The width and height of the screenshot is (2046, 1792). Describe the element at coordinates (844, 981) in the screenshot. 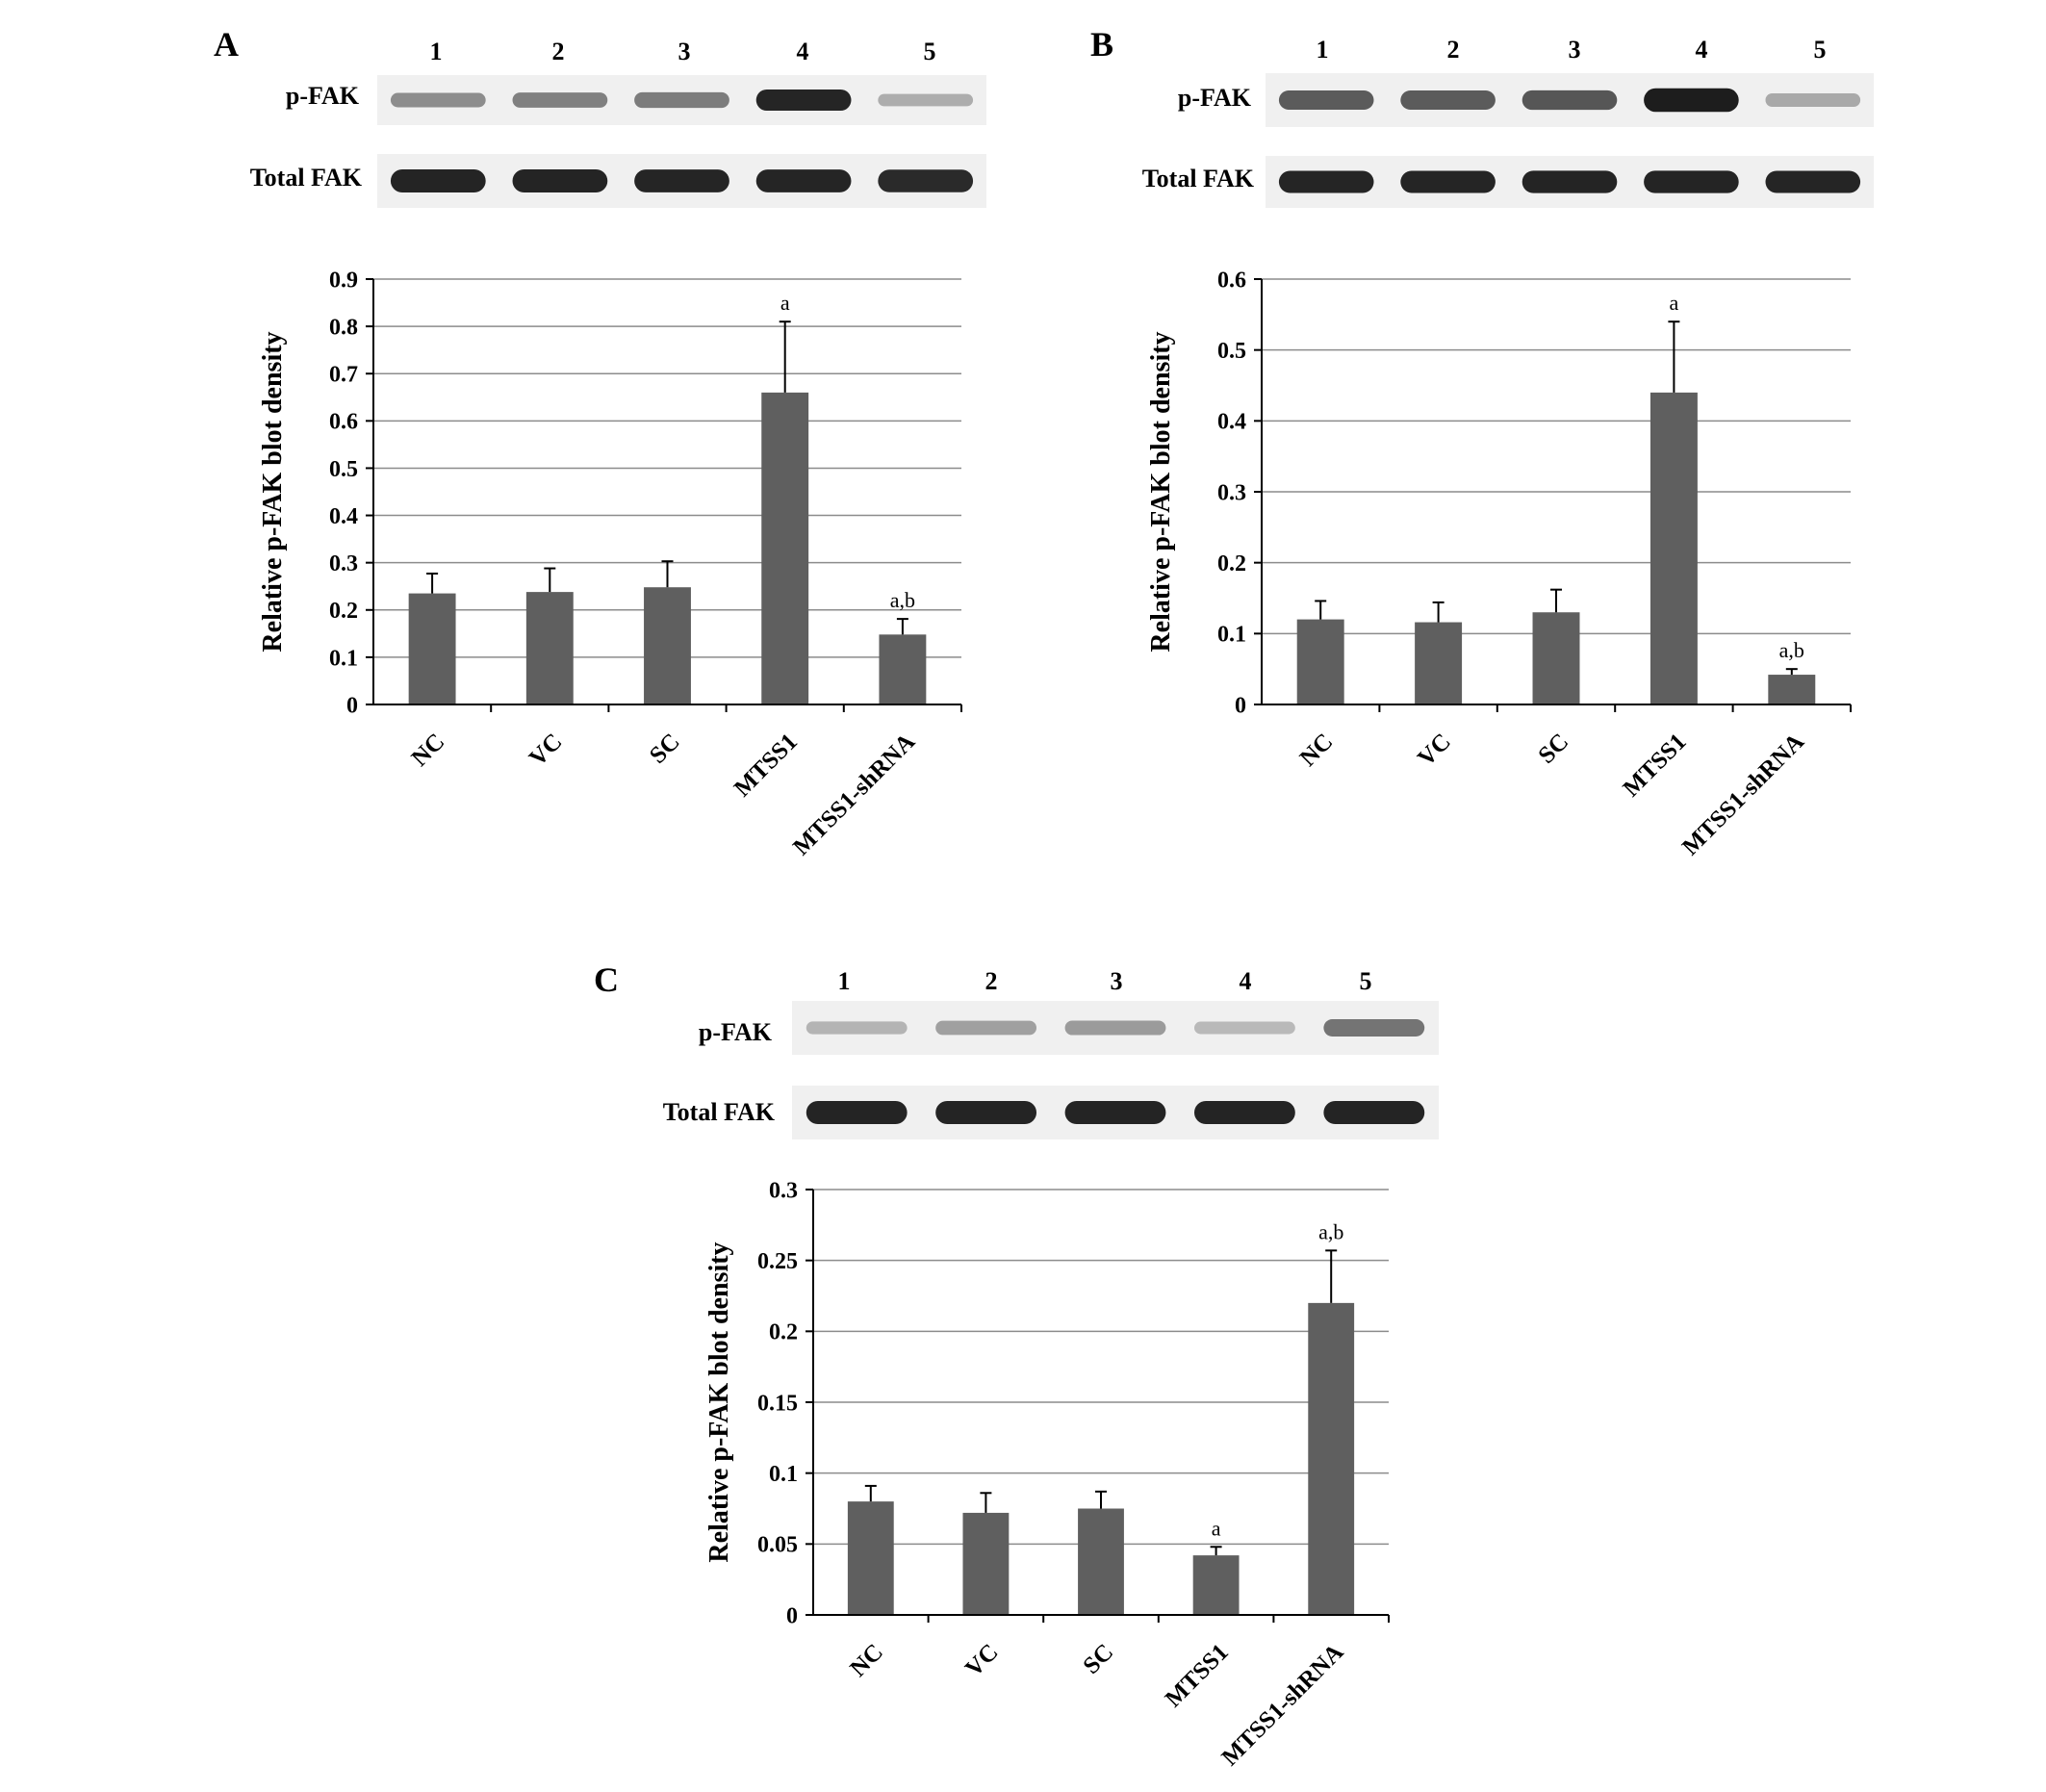

I see `lane-number: 1` at that location.